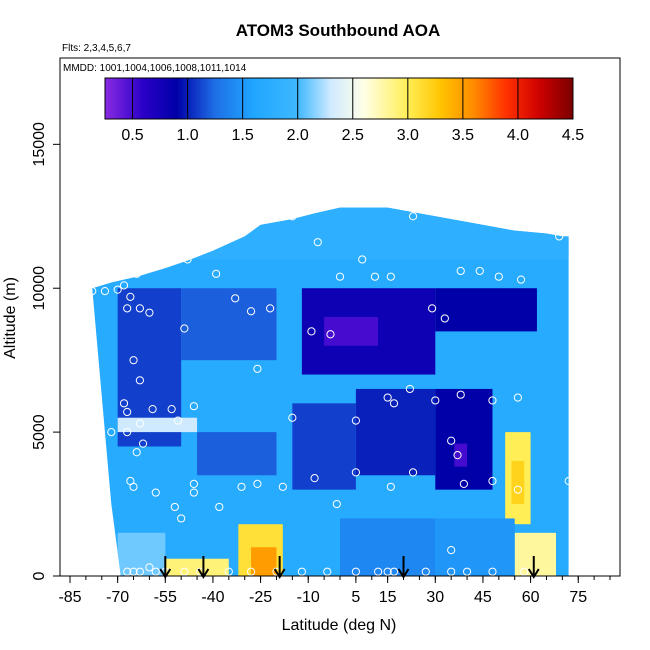  I want to click on y-axis: 0 5000 10000 15000, so click(45, 351).